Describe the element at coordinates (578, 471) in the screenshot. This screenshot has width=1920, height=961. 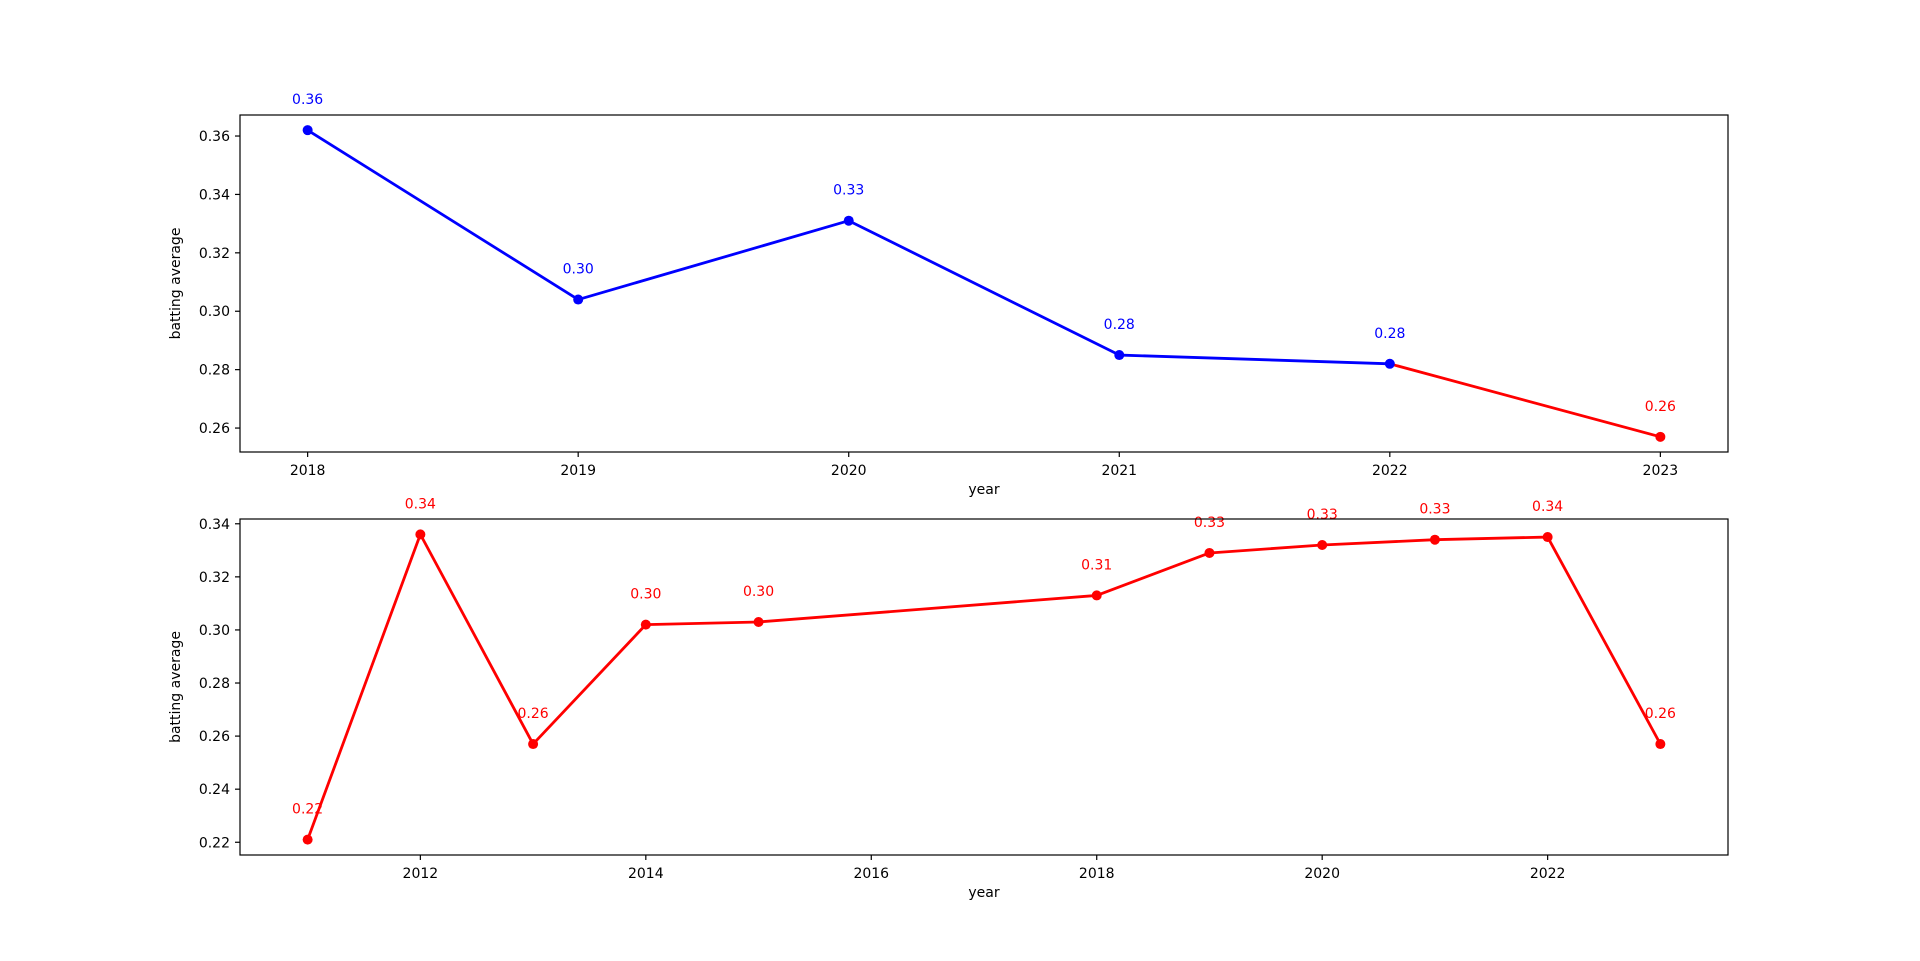
I see `x-tick-label: 2019` at that location.